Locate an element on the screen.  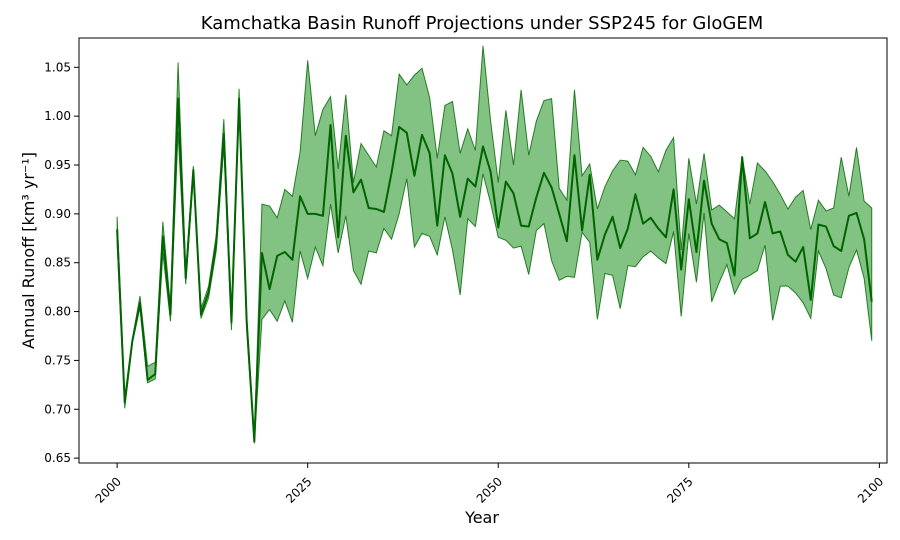
y-tick-label: 0.85 is located at coordinates (57, 263).